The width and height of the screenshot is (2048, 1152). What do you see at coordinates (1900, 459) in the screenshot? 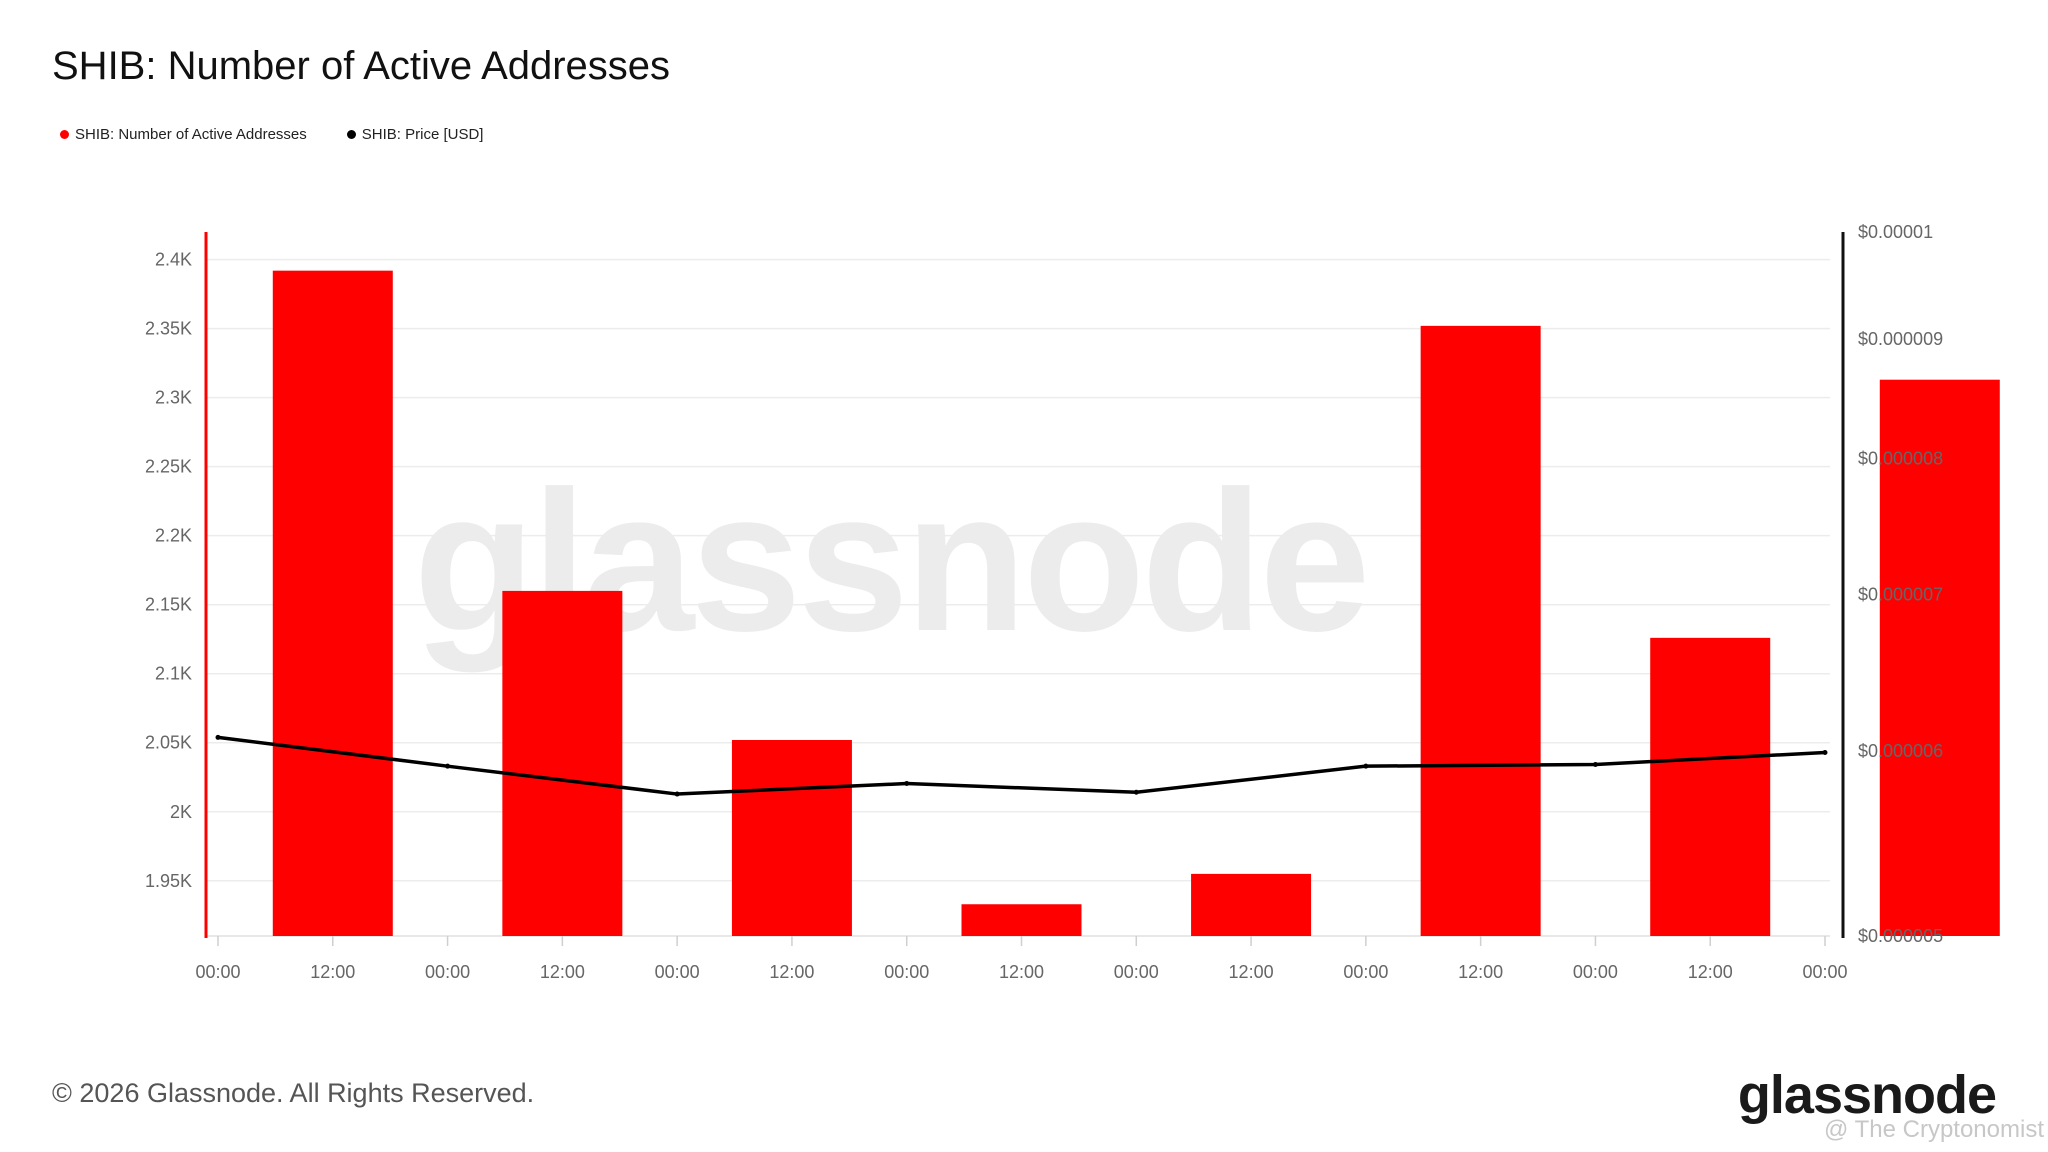
I see `y-right-tick-label: $0.000008` at bounding box center [1900, 459].